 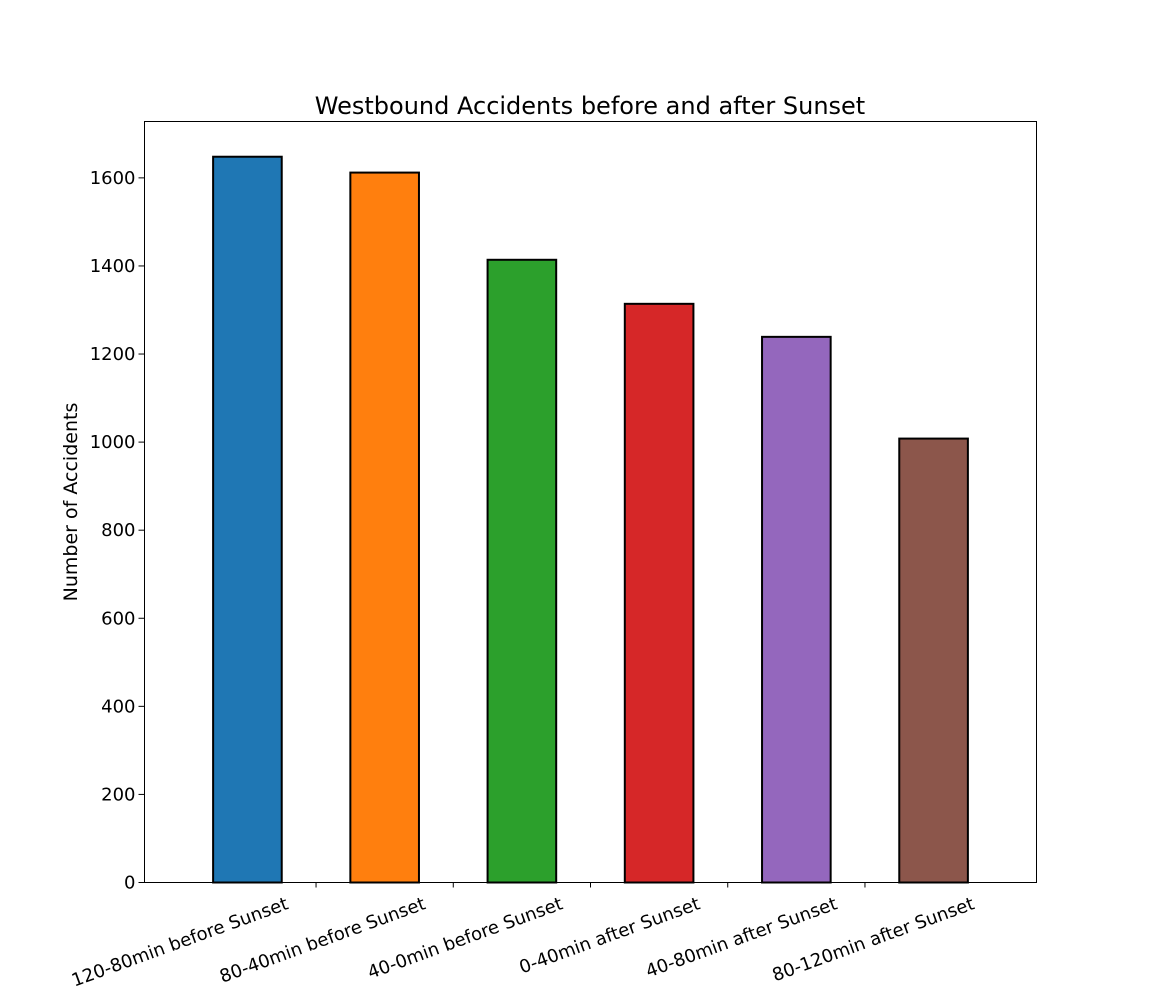 I want to click on y-tick-label-3: 600, so click(x=118, y=618).